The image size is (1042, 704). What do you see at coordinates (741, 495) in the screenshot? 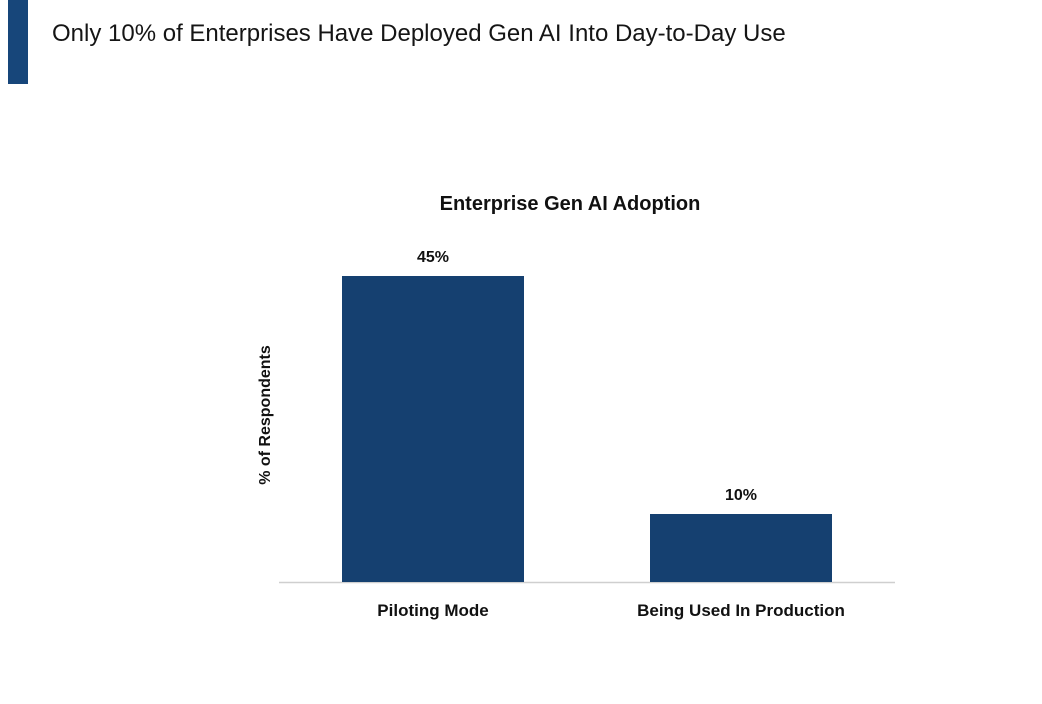
I see `data-label-1: 10%` at bounding box center [741, 495].